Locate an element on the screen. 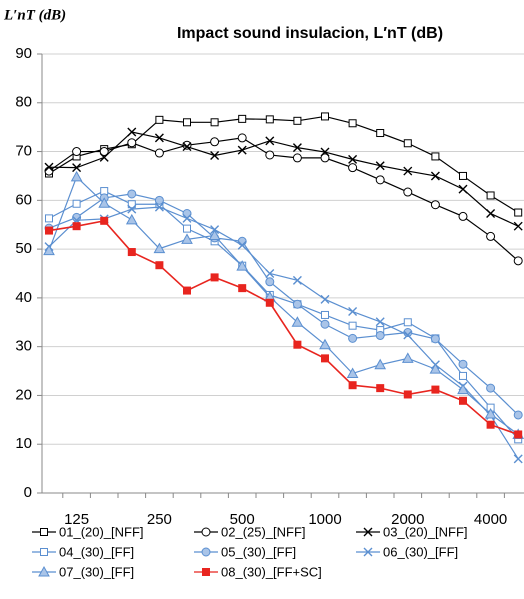 The width and height of the screenshot is (524, 599). legend-item: 03_(20)_[NFF] is located at coordinates (412, 531).